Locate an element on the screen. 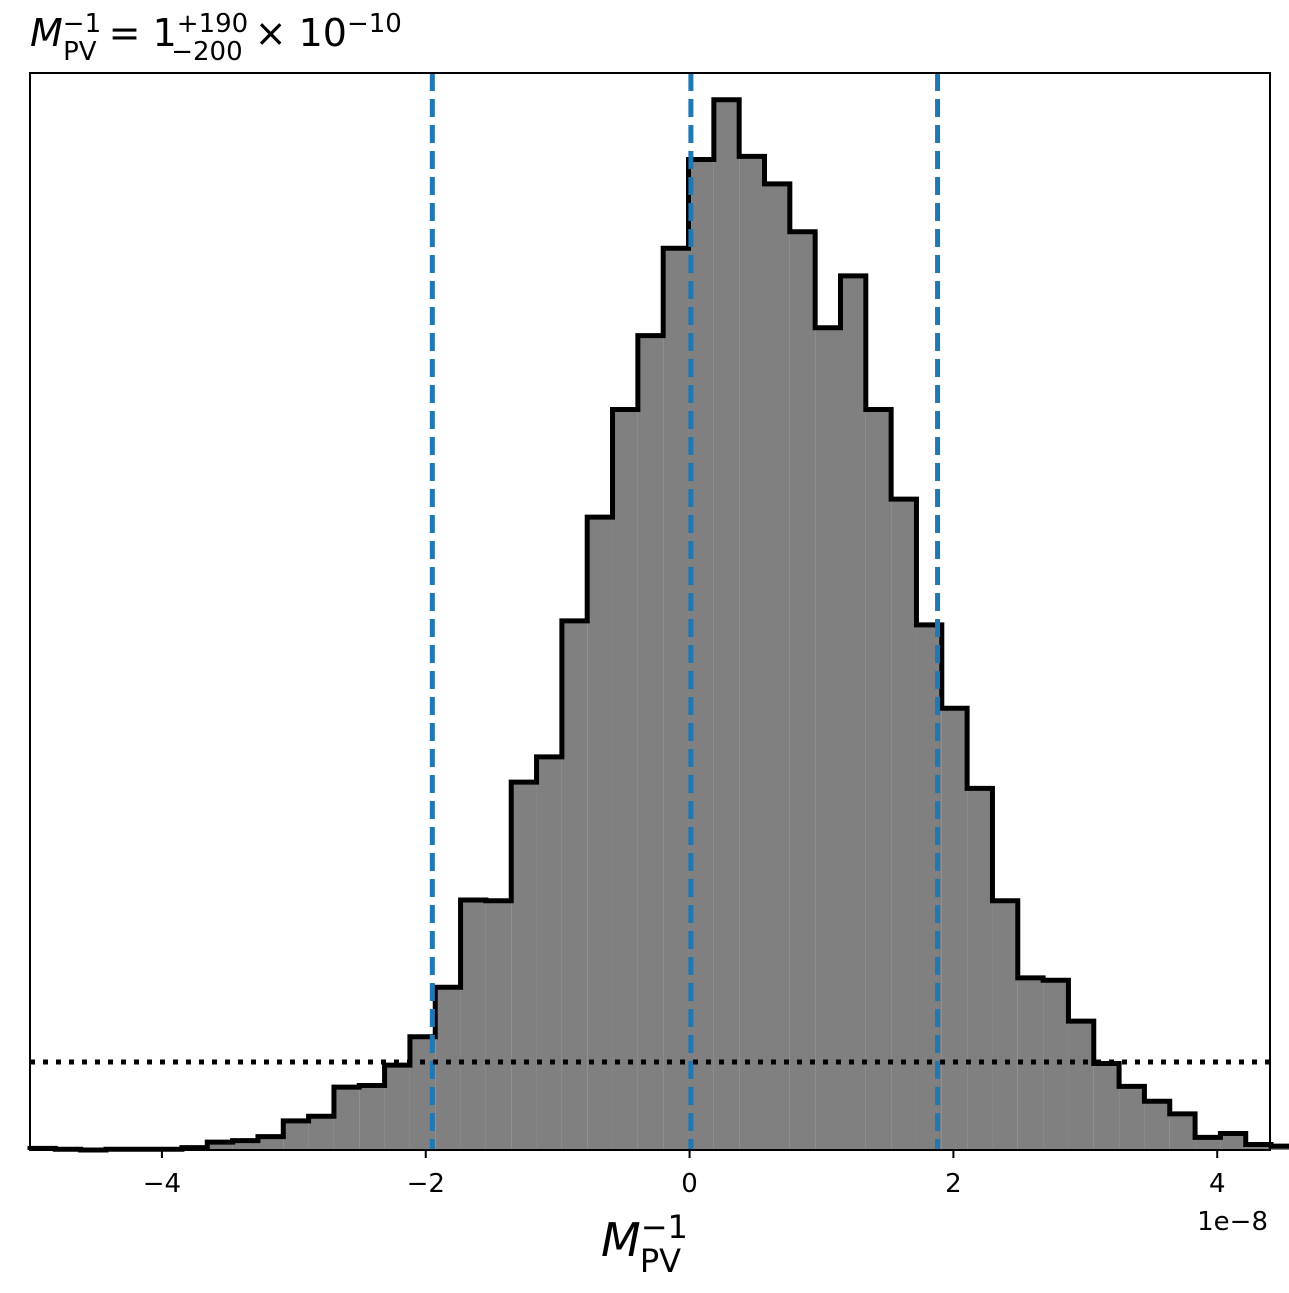 This screenshot has height=1293, width=1289. x-tick-label: 2 is located at coordinates (953, 1184).